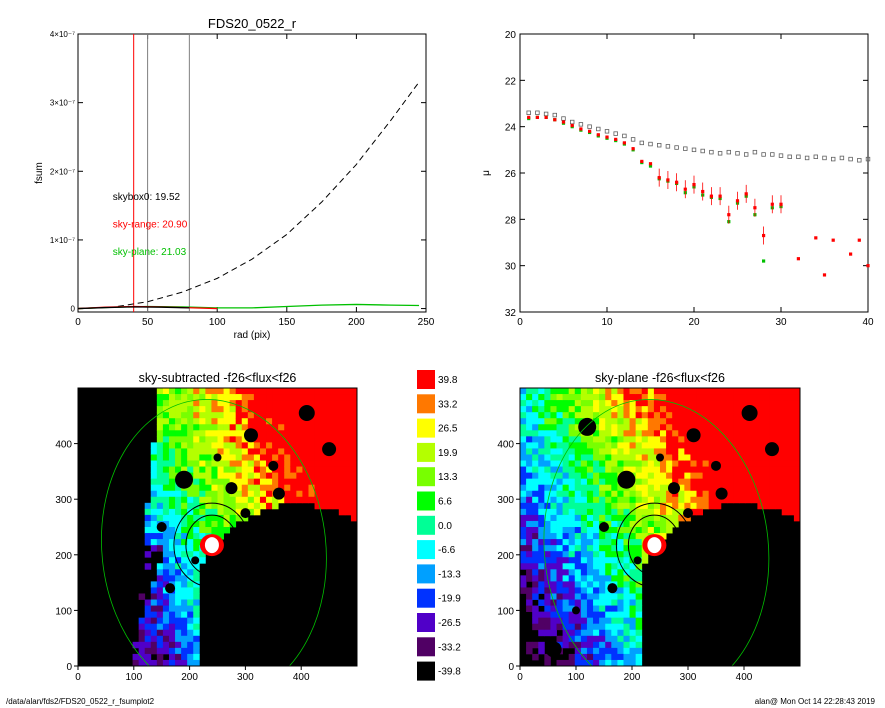 The width and height of the screenshot is (885, 708). Describe the element at coordinates (217, 322) in the screenshot. I see `fsum-xtick-label: 100` at that location.